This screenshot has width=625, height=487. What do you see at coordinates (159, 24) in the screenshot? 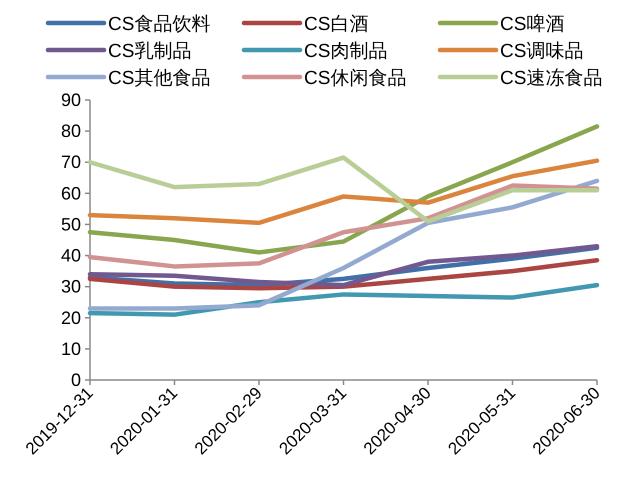
I see `legend-label: CS食品饮料` at bounding box center [159, 24].